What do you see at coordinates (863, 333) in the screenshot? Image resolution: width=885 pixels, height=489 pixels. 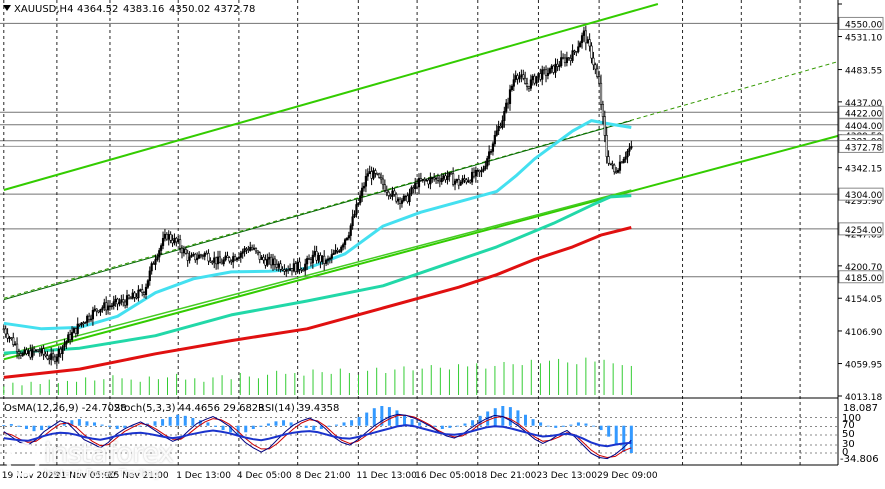 I see `price-tick-label: 4106.90` at bounding box center [863, 333].